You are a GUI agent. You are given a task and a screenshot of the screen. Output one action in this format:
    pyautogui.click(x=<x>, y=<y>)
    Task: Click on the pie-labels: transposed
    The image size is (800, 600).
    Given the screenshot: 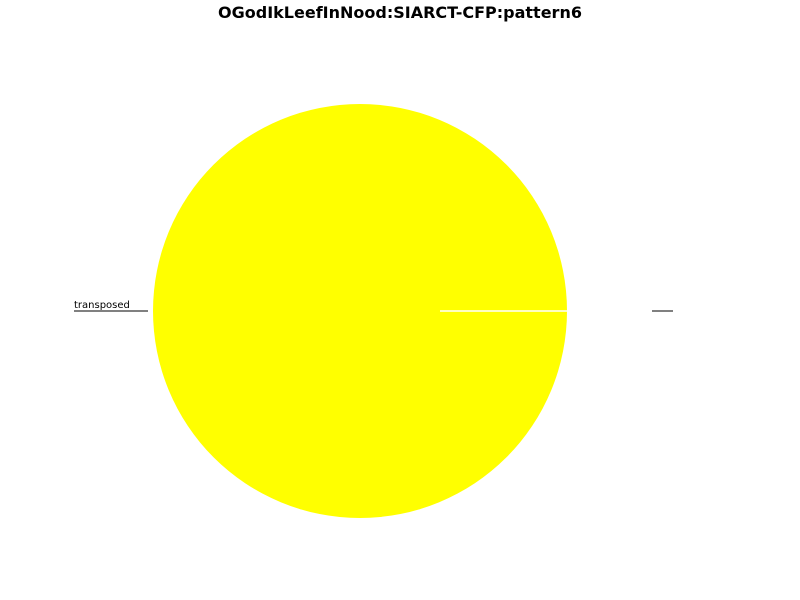 What is the action you would take?
    pyautogui.click(x=373, y=306)
    